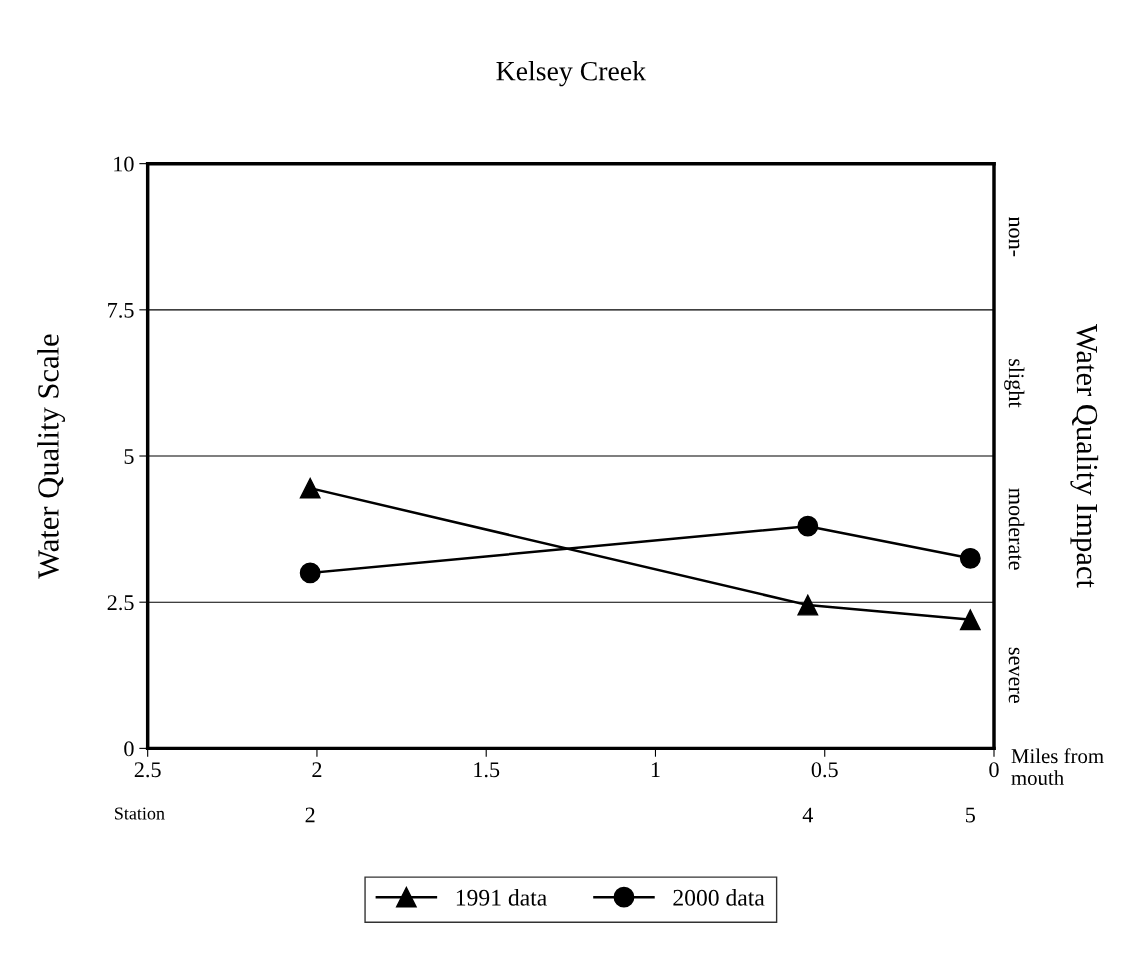 Image resolution: width=1136 pixels, height=957 pixels. What do you see at coordinates (140, 813) in the screenshot?
I see `text: Station` at bounding box center [140, 813].